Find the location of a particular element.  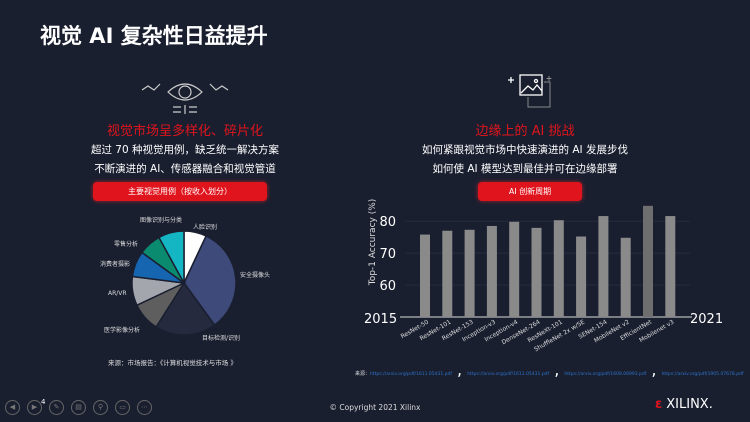

pie-label: 人脸识别 is located at coordinates (205, 227).